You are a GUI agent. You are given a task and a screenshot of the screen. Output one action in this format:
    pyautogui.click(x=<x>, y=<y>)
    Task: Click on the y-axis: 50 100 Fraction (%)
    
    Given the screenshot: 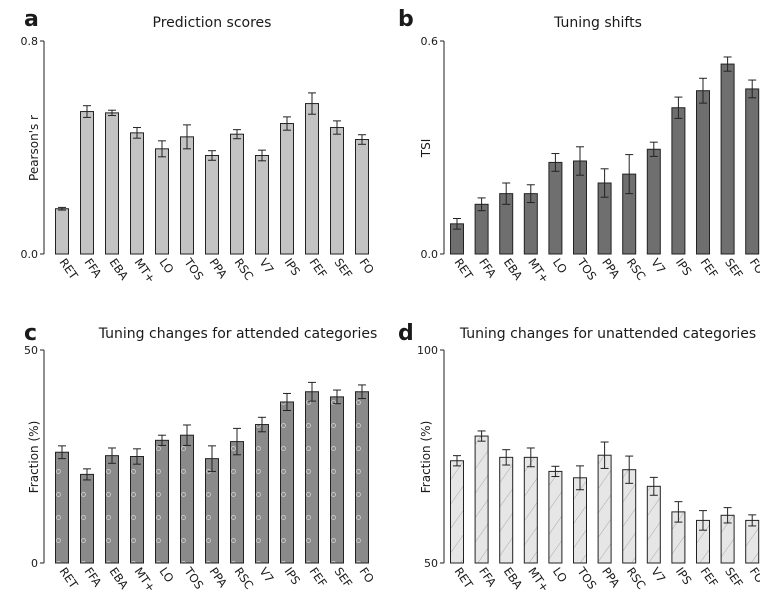 What is the action you would take?
    pyautogui.click(x=431, y=457)
    